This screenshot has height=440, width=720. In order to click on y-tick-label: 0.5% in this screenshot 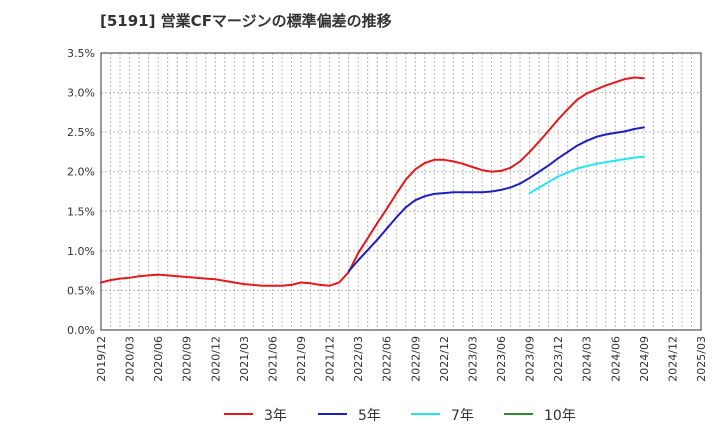, I will do `click(81, 290)`.